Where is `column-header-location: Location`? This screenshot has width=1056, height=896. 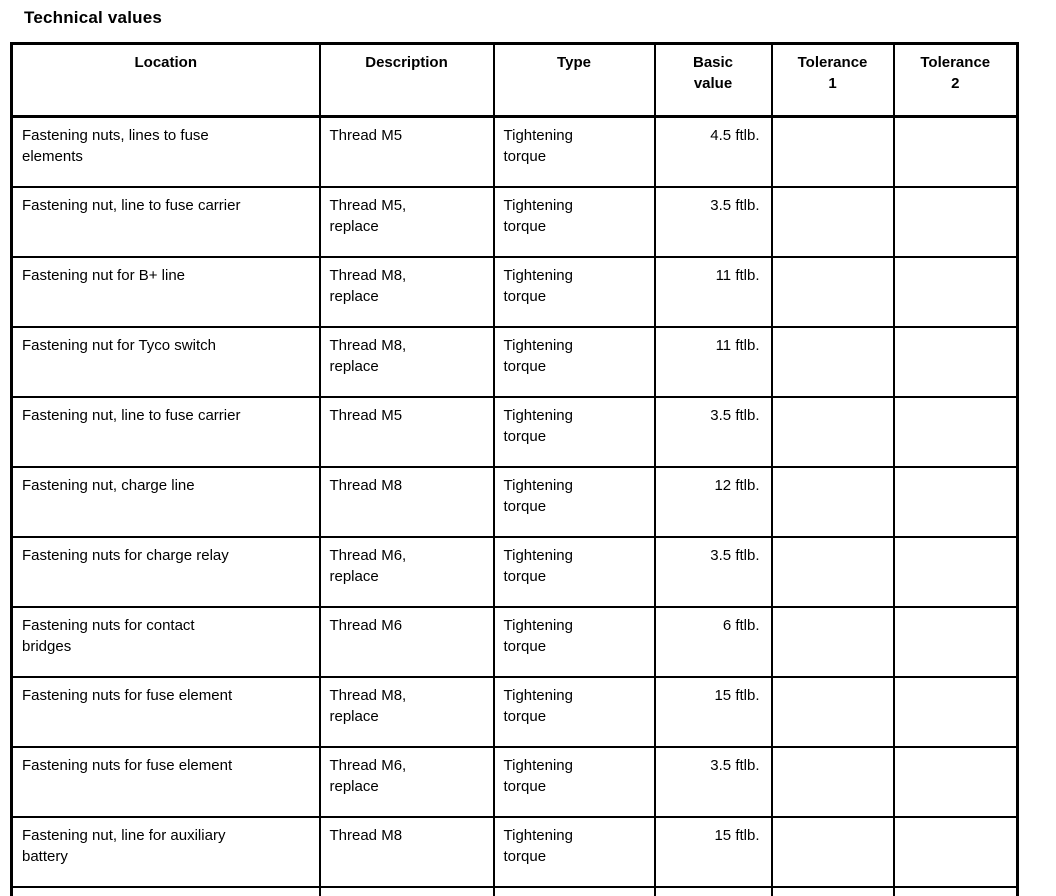 column-header-location: Location is located at coordinates (165, 80).